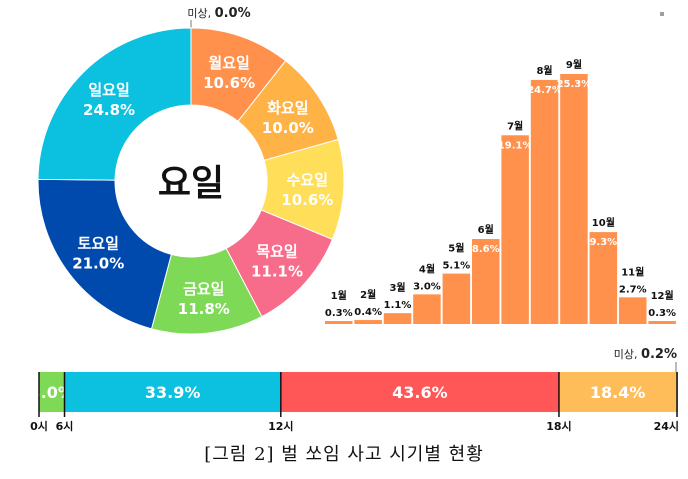 This screenshot has height=479, width=688. Describe the element at coordinates (288, 128) in the screenshot. I see `slice-value: 10.0%` at that location.